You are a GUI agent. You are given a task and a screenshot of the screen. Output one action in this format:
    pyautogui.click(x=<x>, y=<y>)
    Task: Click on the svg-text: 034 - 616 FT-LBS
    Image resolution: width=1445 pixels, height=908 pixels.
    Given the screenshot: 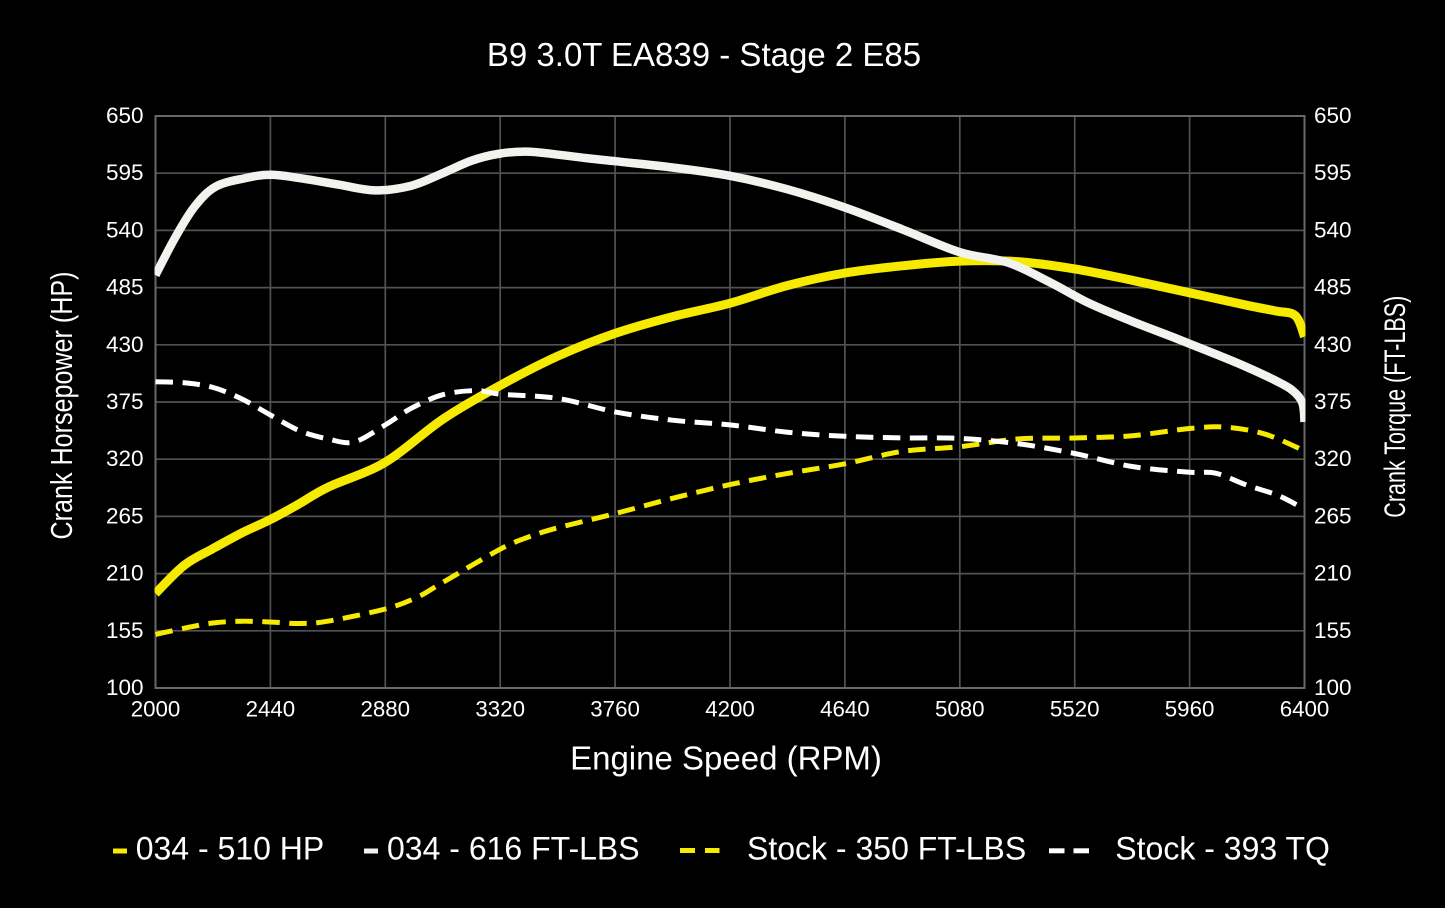 What is the action you would take?
    pyautogui.click(x=513, y=849)
    